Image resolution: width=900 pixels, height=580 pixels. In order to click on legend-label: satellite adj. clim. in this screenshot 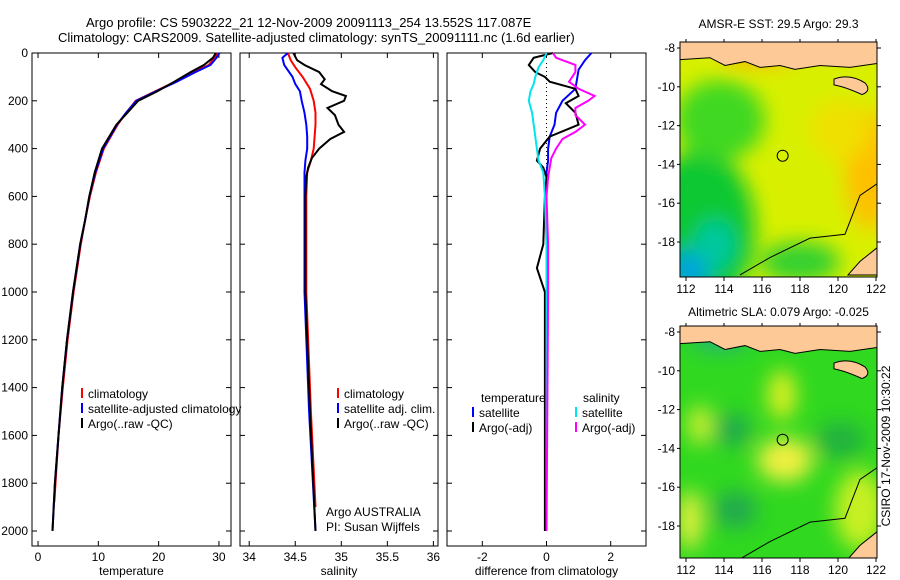, I will do `click(389, 409)`.